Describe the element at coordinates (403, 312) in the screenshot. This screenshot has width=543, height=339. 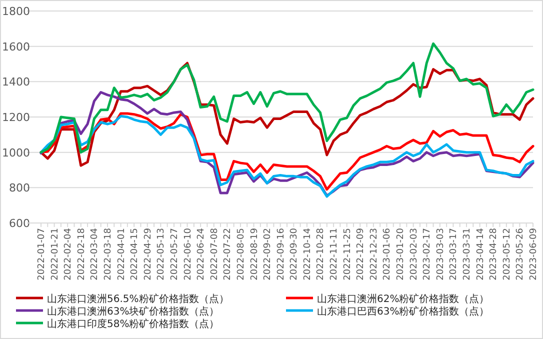
I see `legend-label: 山东港口巴西63%粉矿价格指数（点）` at that location.